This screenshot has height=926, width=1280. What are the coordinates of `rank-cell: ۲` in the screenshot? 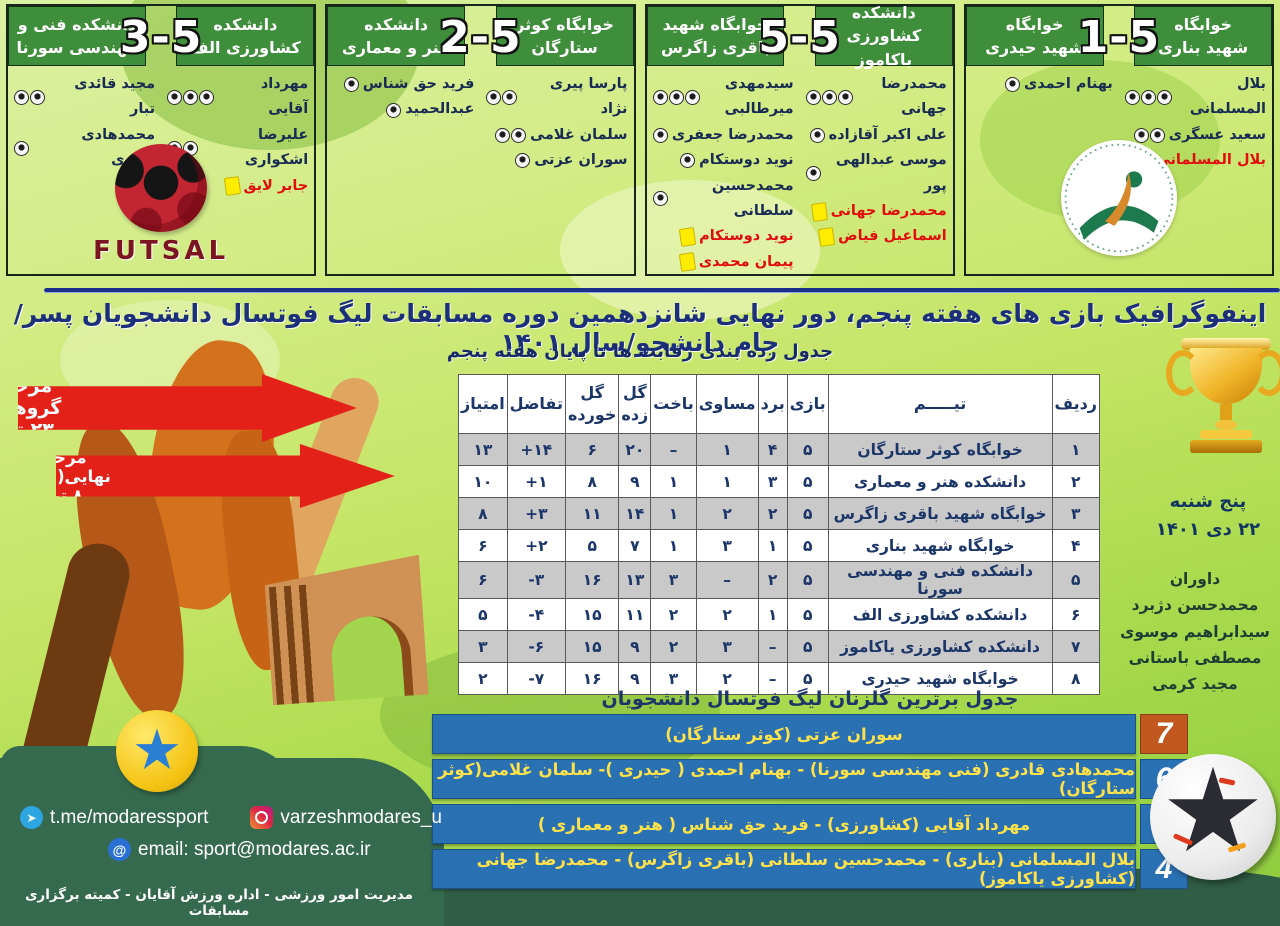 It's located at (1076, 481).